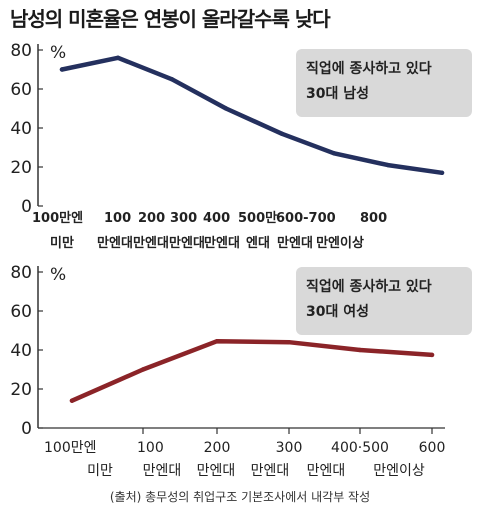 The image size is (480, 513). Describe the element at coordinates (337, 93) in the screenshot. I see `annotation-line-2: 30대 남성` at that location.